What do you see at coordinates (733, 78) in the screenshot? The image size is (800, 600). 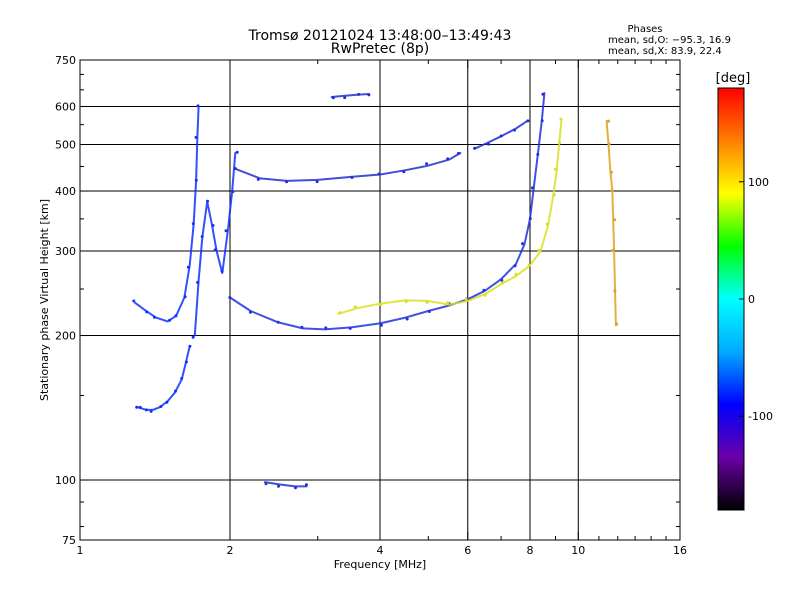 I see `colorbar-label: [deg]` at bounding box center [733, 78].